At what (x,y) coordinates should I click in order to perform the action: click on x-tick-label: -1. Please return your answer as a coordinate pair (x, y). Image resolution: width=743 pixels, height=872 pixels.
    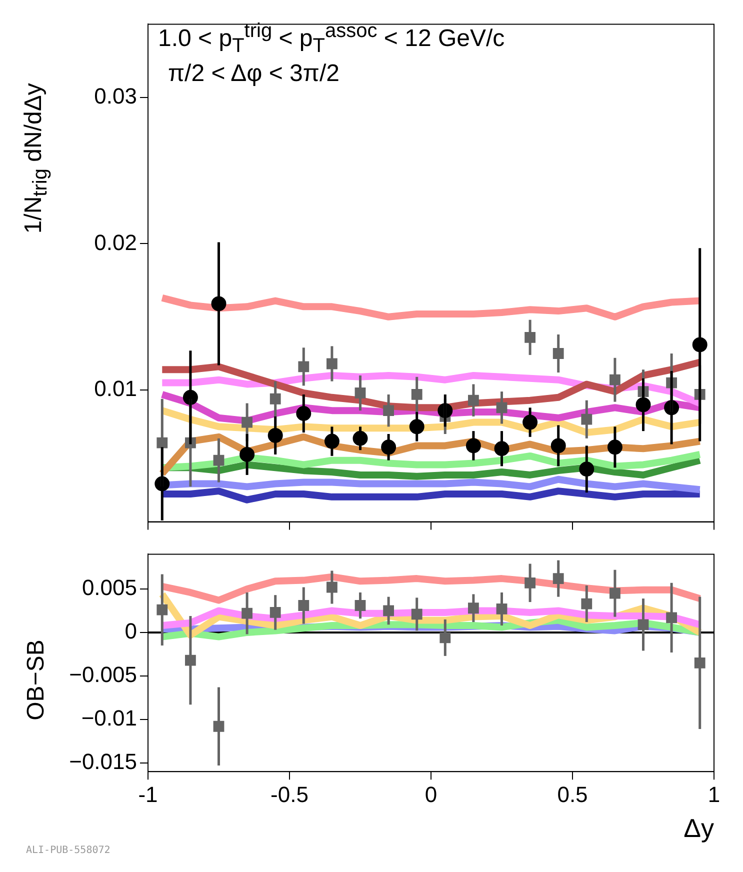
    Looking at the image, I should click on (148, 794).